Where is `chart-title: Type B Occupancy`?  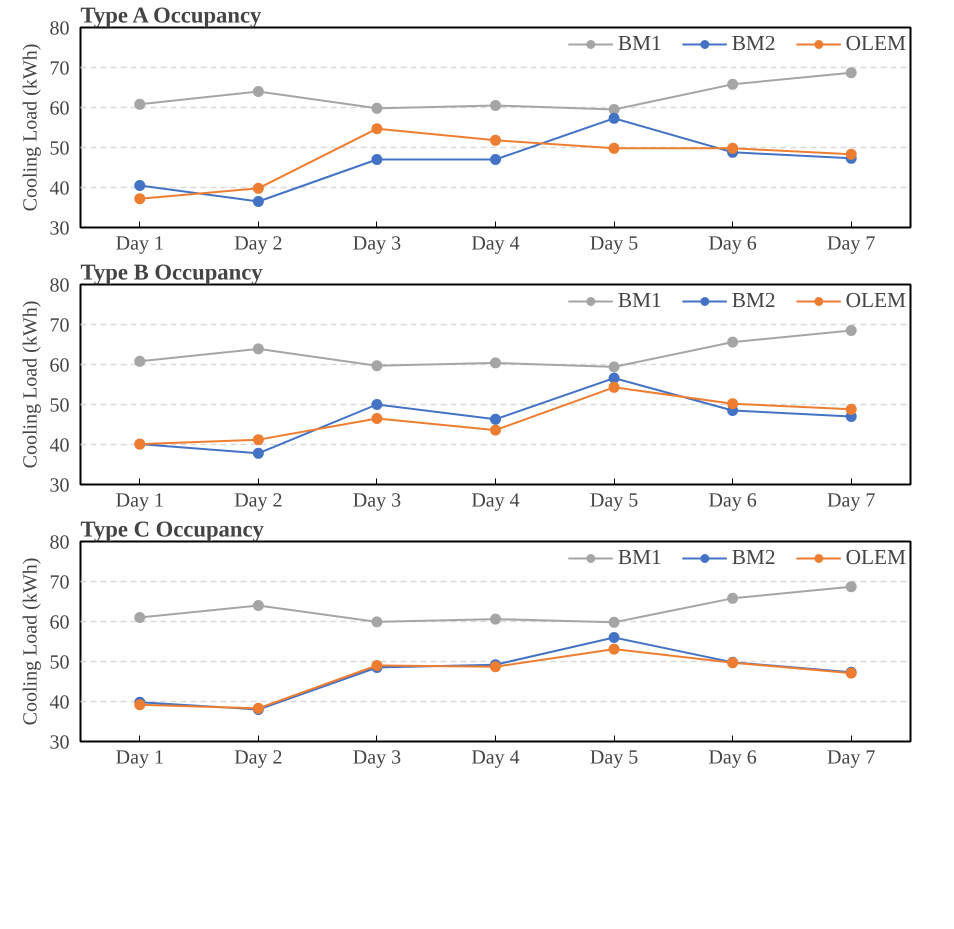
chart-title: Type B Occupancy is located at coordinates (172, 272).